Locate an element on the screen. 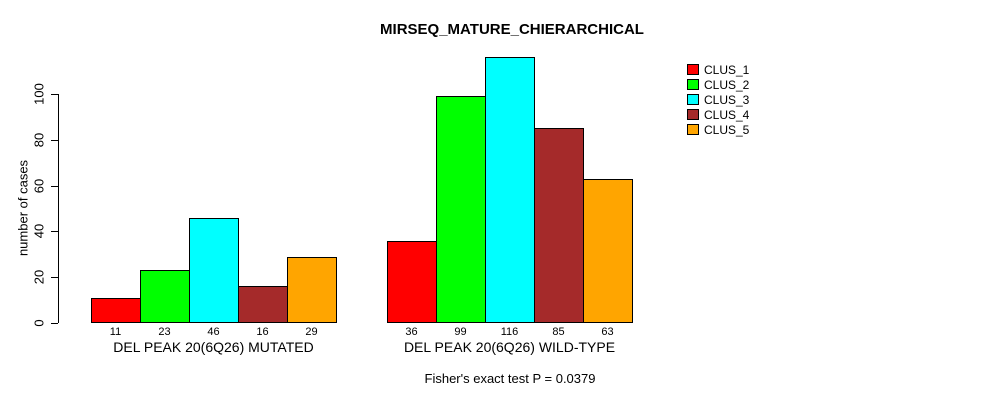 This screenshot has width=990, height=400. bar-value-label: 85 is located at coordinates (558, 332).